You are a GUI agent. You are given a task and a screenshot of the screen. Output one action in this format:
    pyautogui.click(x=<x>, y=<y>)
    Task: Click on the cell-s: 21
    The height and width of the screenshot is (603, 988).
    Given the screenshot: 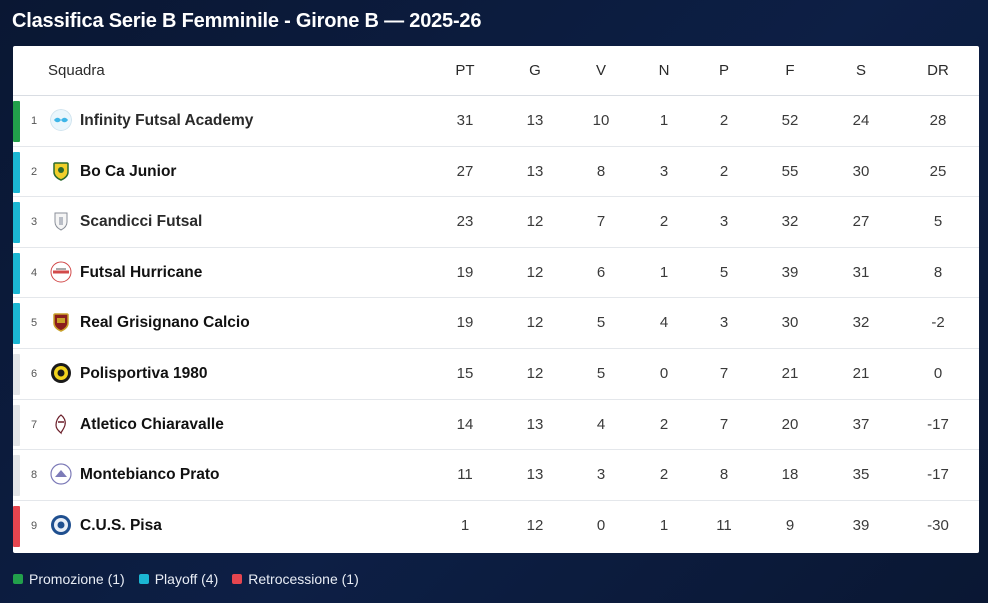 What is the action you would take?
    pyautogui.click(x=861, y=373)
    